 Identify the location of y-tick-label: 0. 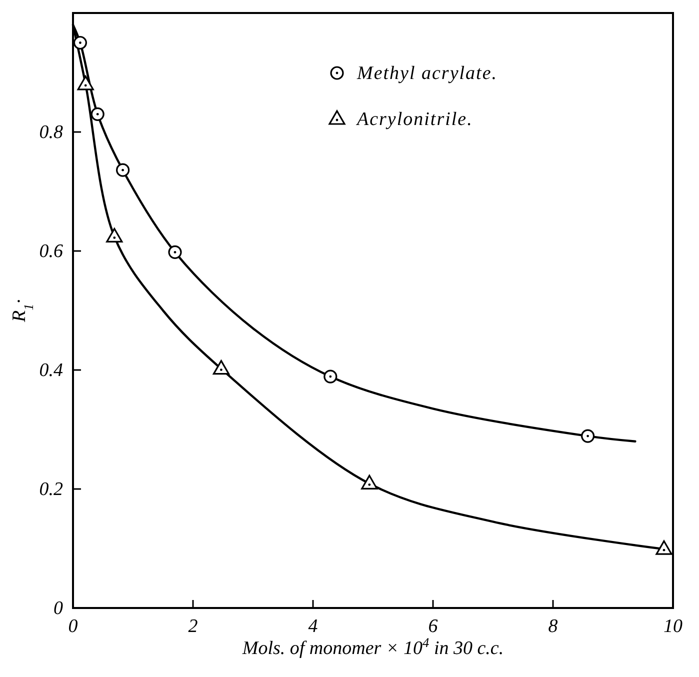
(59, 608).